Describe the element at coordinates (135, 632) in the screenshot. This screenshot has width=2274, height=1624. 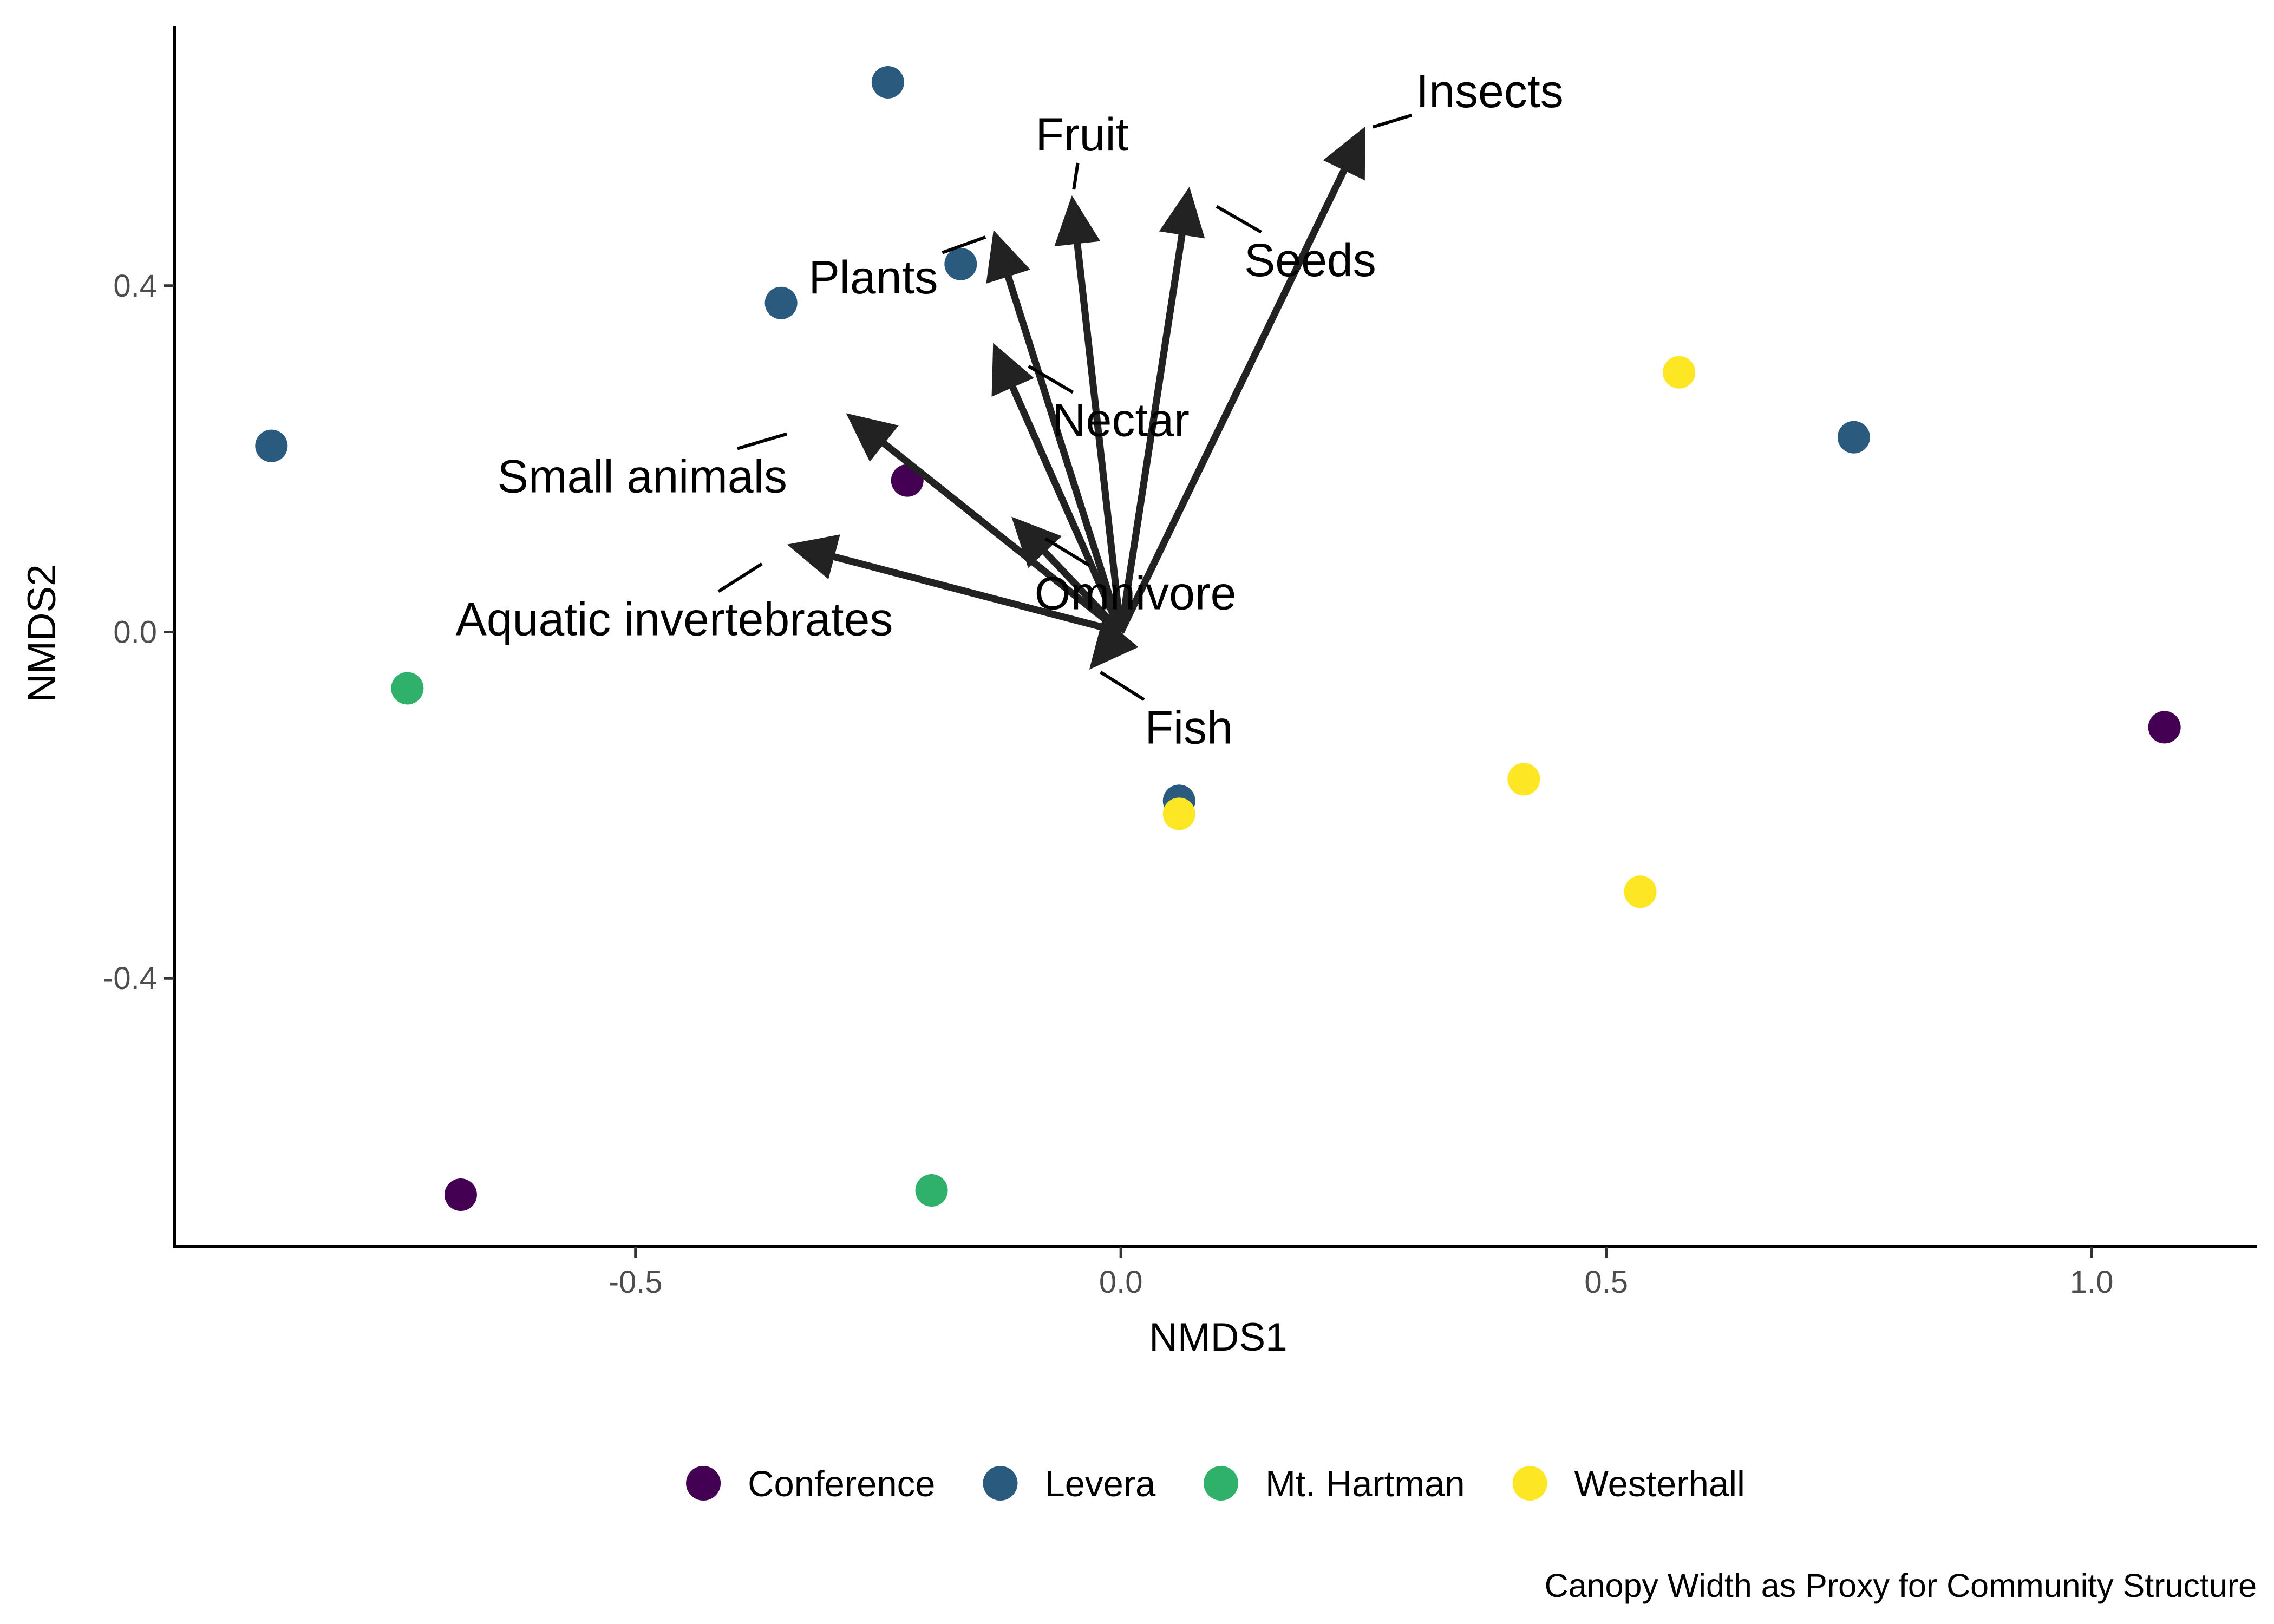
I see `y-tick-label: 0.0` at that location.